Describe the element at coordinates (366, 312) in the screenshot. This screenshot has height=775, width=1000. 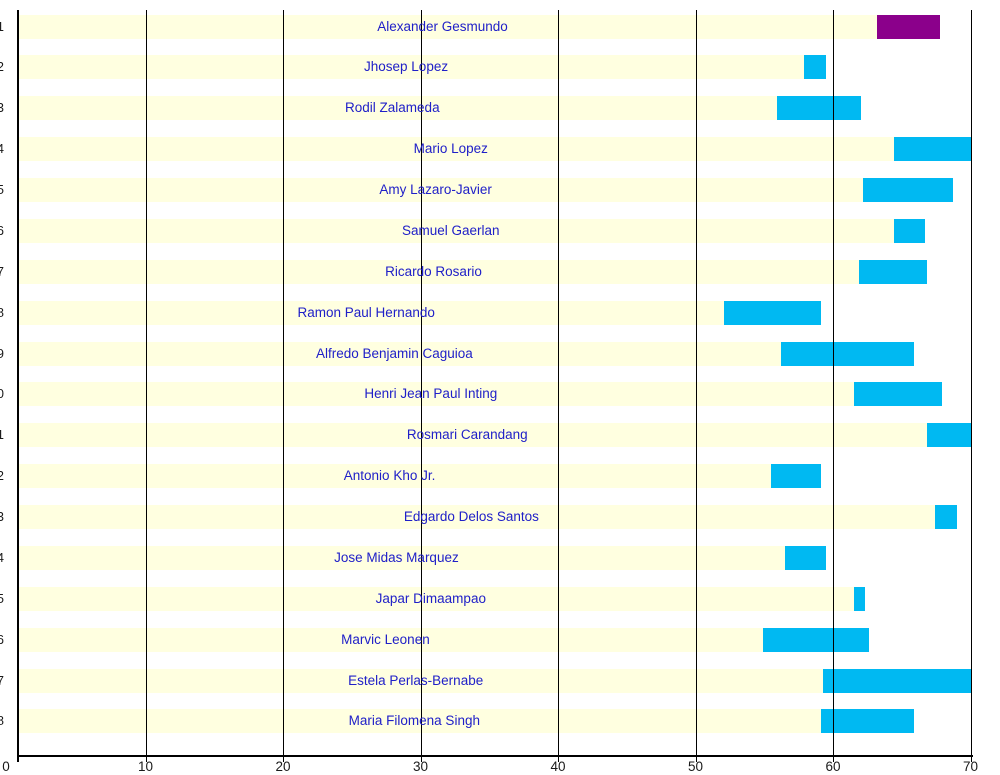
I see `bar-name-label: Ramon Paul Hernando` at that location.